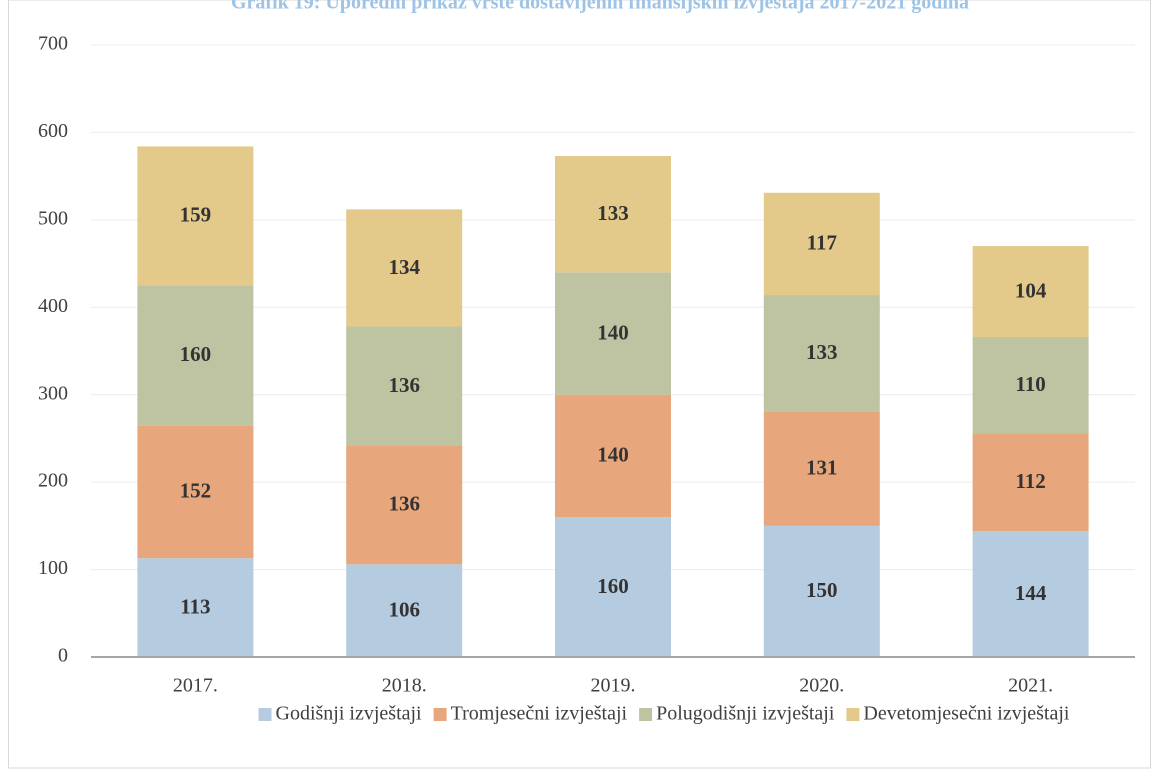  I want to click on x-tick-label: 2019., so click(613, 686).